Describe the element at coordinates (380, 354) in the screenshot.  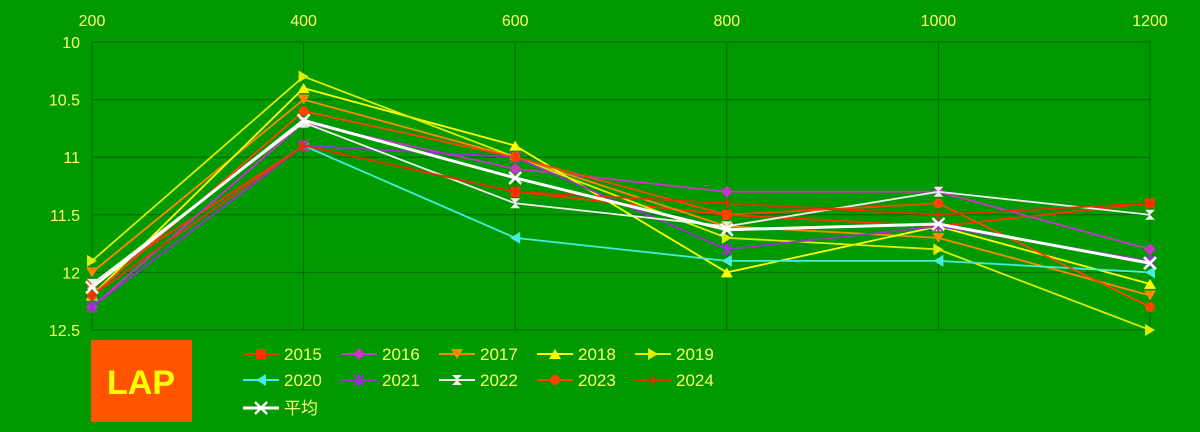
I see `legend-item-2016: 2016` at that location.